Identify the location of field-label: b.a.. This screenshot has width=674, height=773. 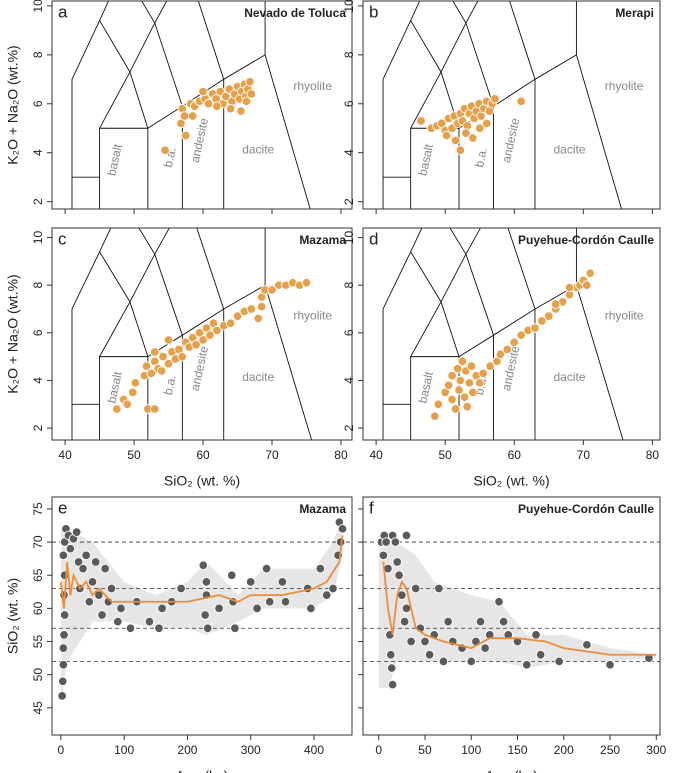
(170, 385).